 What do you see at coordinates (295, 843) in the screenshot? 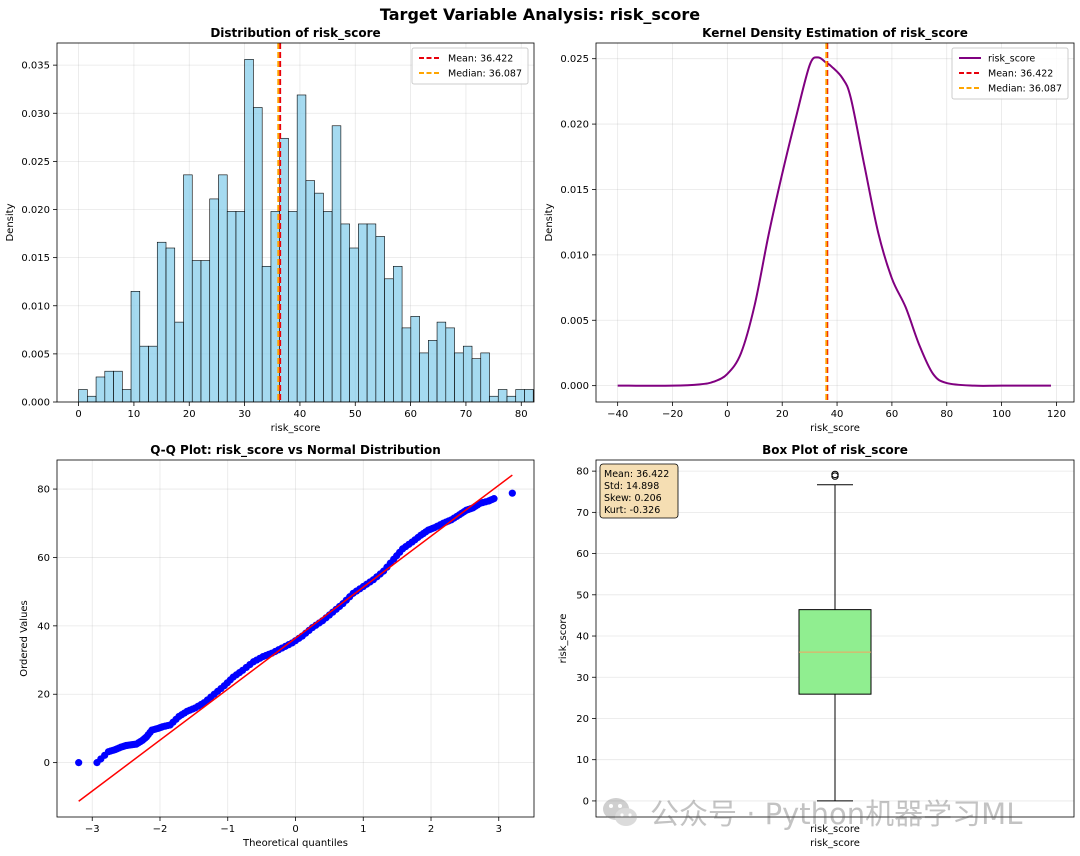
I see `x-axis-label: Theoretical quantiles` at bounding box center [295, 843].